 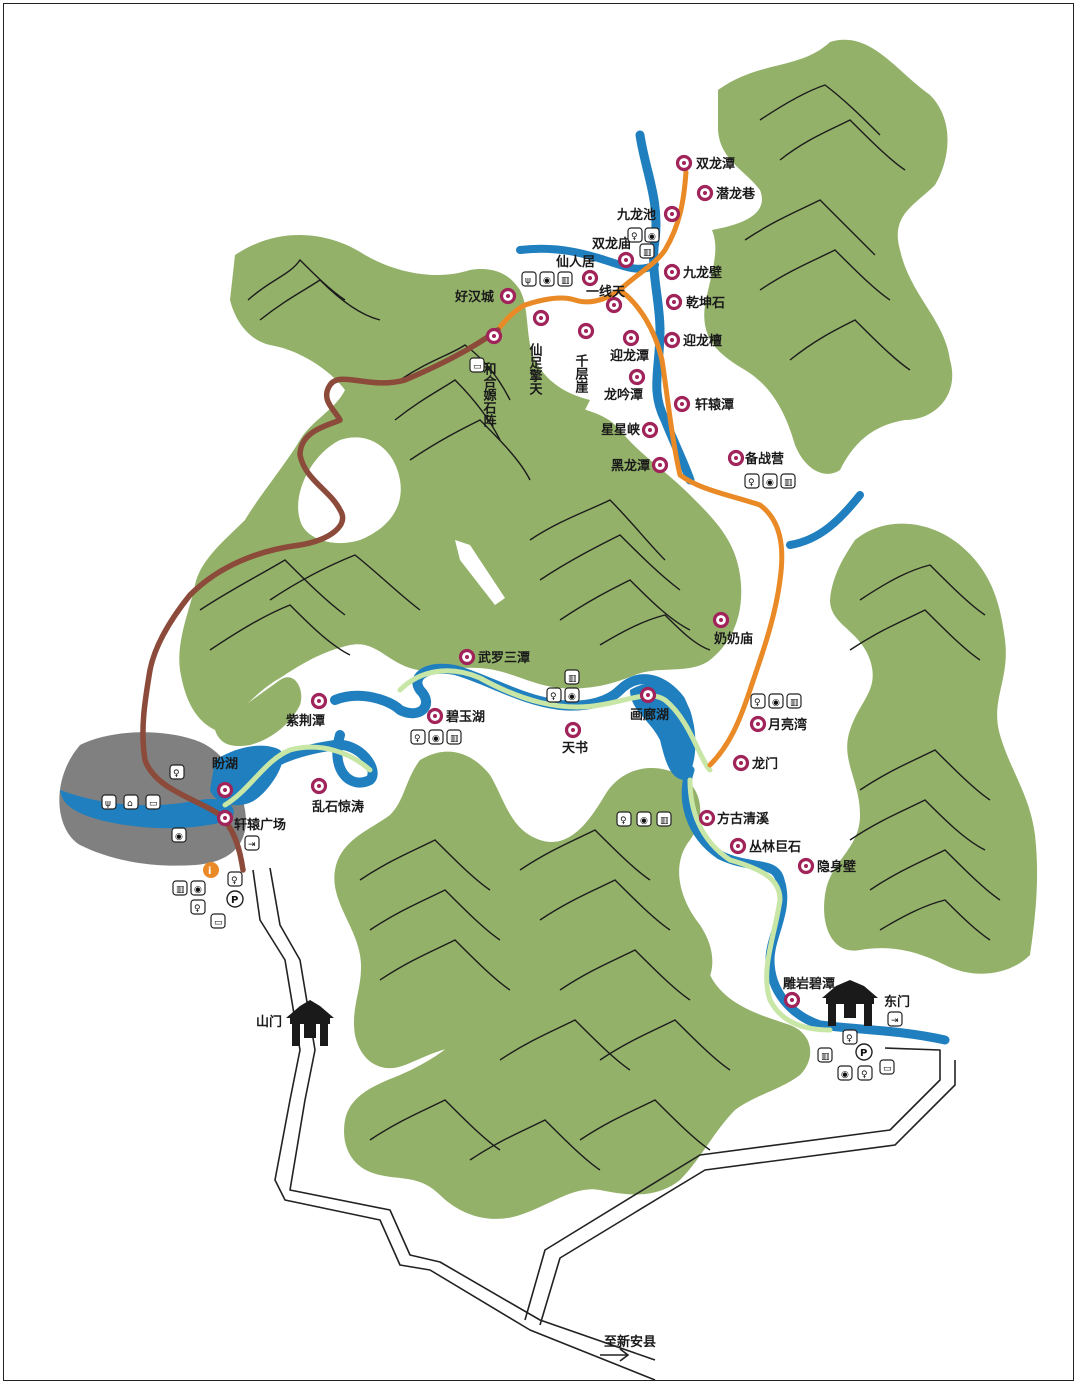 I want to click on info-icon: i, so click(x=211, y=870).